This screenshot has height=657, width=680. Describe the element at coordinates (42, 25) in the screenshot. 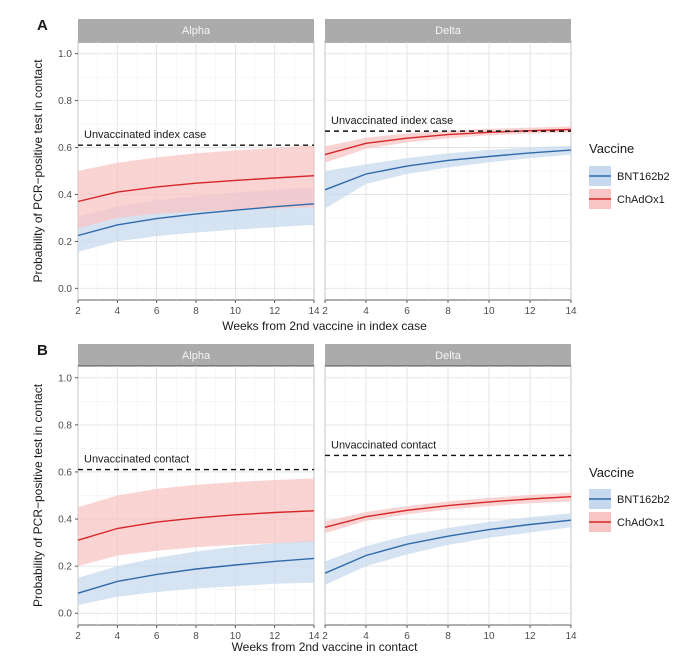

I see `panel-label: A` at that location.